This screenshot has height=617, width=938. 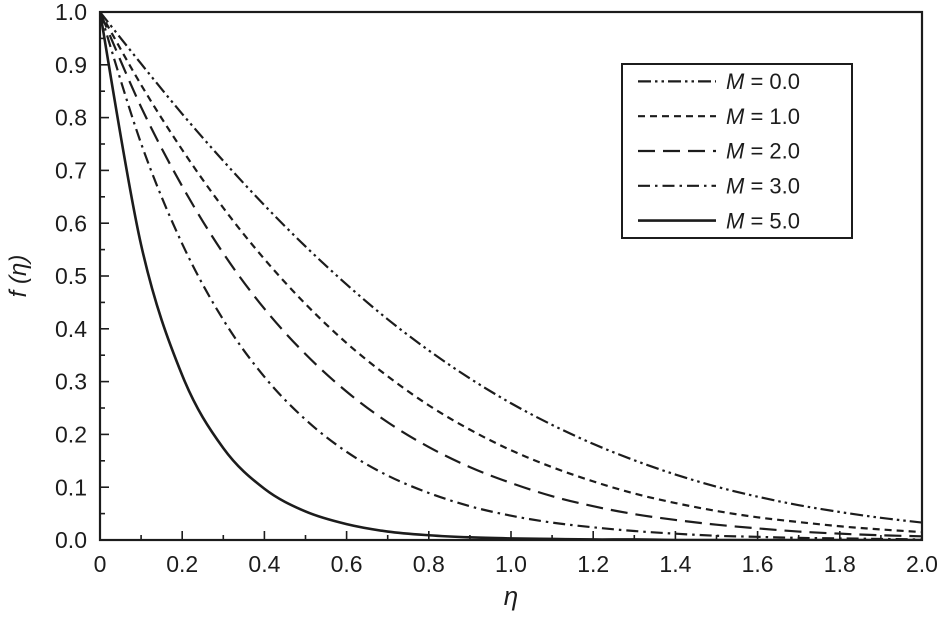 What do you see at coordinates (840, 564) in the screenshot?
I see `x-tick-label: 1.8` at bounding box center [840, 564].